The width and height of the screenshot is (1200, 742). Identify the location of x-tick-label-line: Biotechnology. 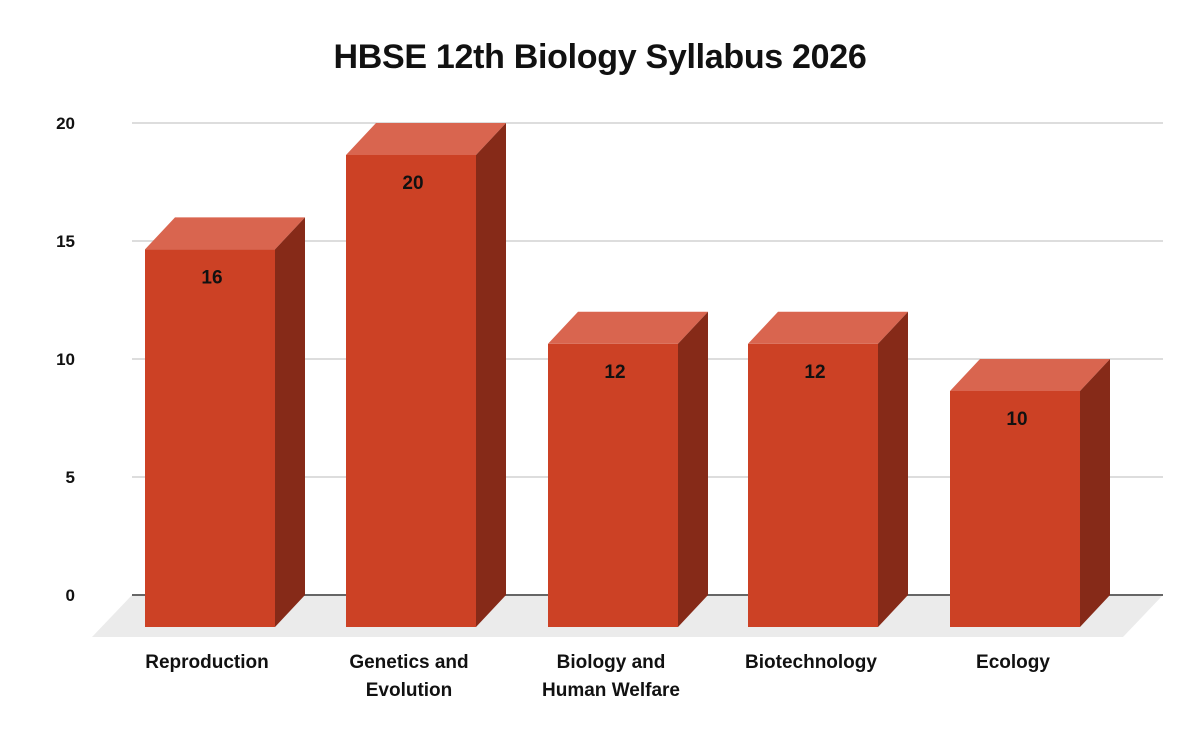
(811, 662).